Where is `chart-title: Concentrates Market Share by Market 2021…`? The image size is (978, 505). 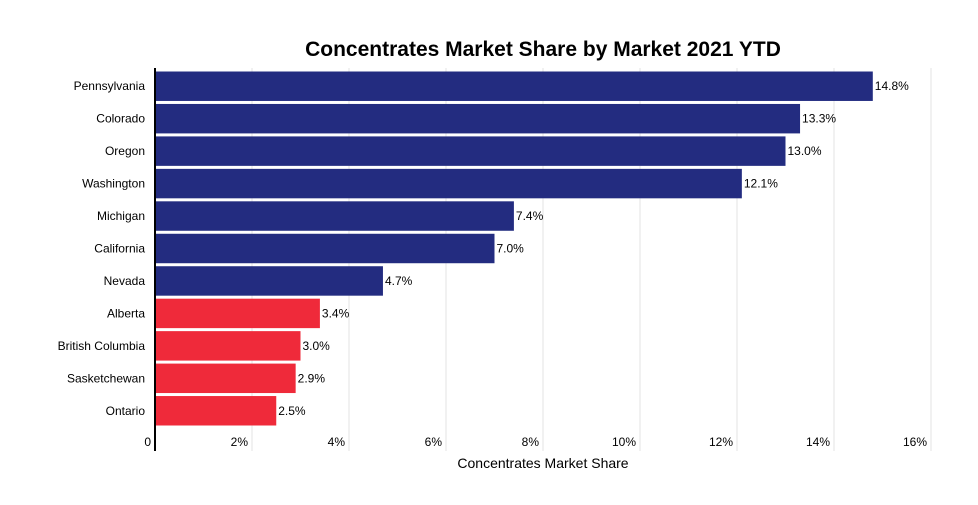
chart-title: Concentrates Market Share by Market 2021… is located at coordinates (543, 49).